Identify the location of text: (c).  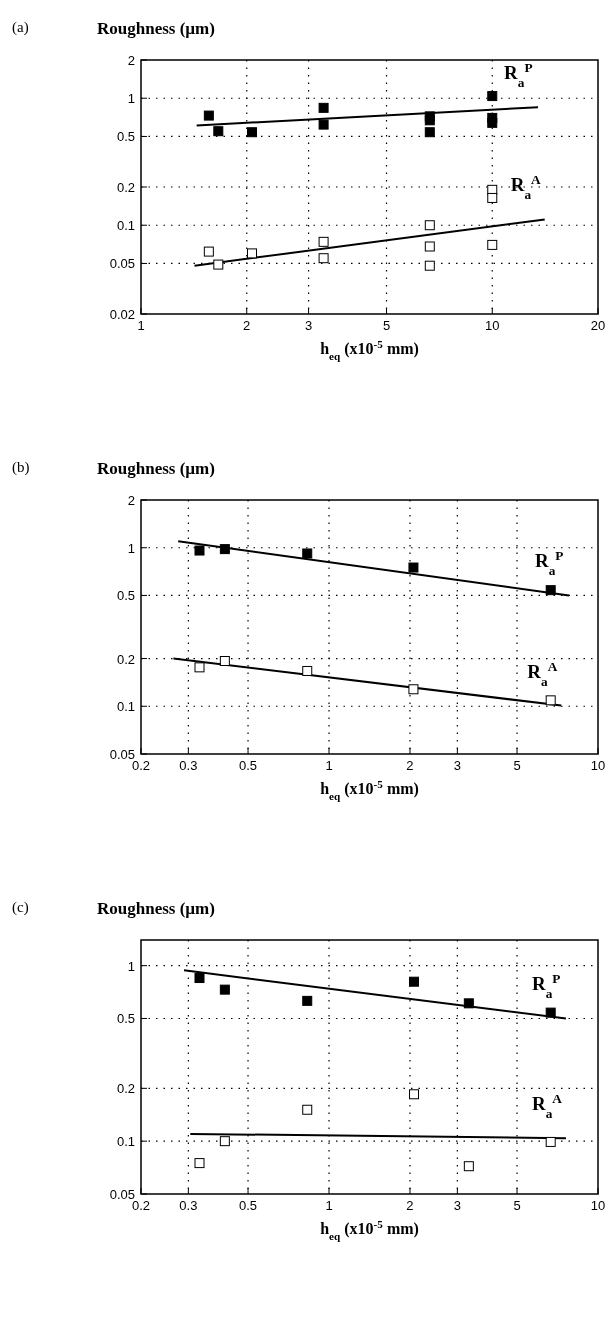
(20, 907).